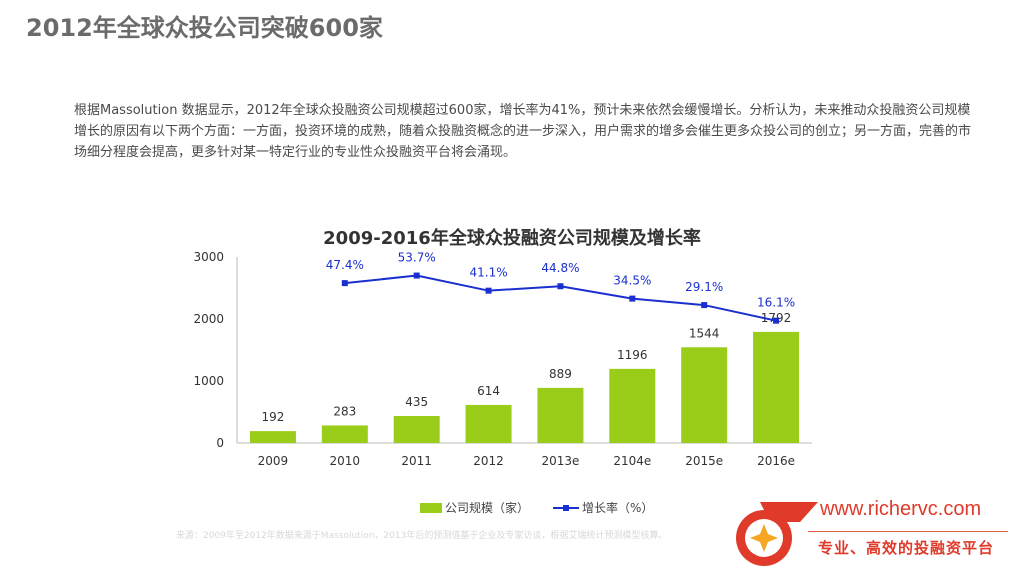 This screenshot has width=1024, height=576. Describe the element at coordinates (220, 443) in the screenshot. I see `y-tick-label: 0` at that location.